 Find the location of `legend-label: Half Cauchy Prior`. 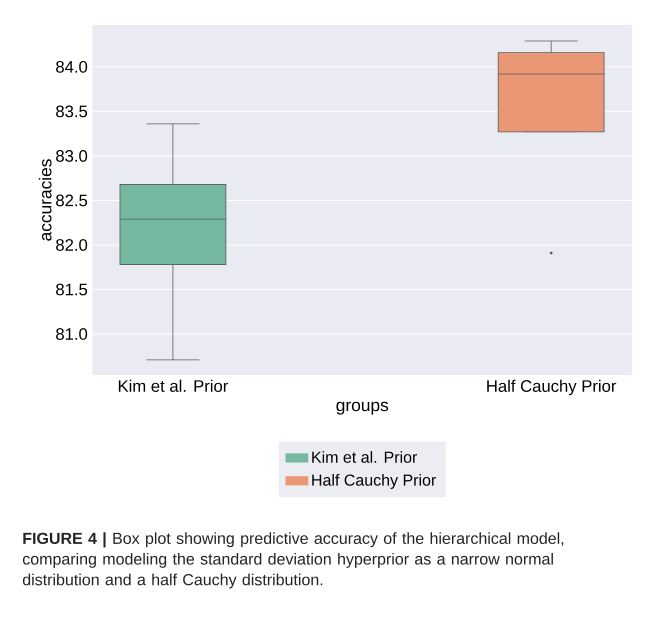

legend-label: Half Cauchy Prior is located at coordinates (374, 481).